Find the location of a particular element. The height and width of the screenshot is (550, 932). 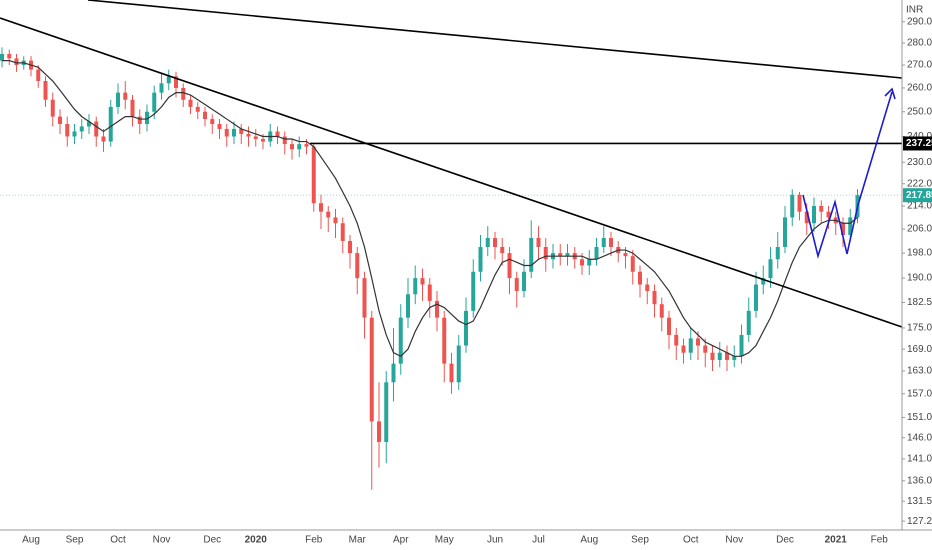

pattern-drawing is located at coordinates (847, 175).